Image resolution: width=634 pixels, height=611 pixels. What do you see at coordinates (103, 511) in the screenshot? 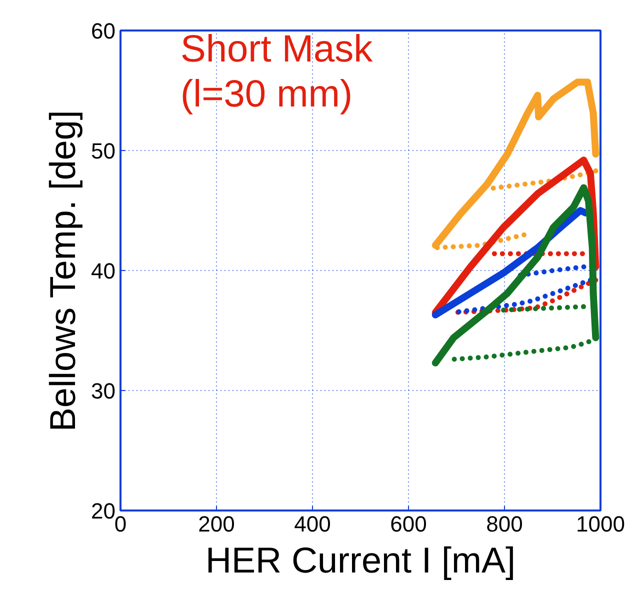
I see `y-tick-label: 20` at bounding box center [103, 511].